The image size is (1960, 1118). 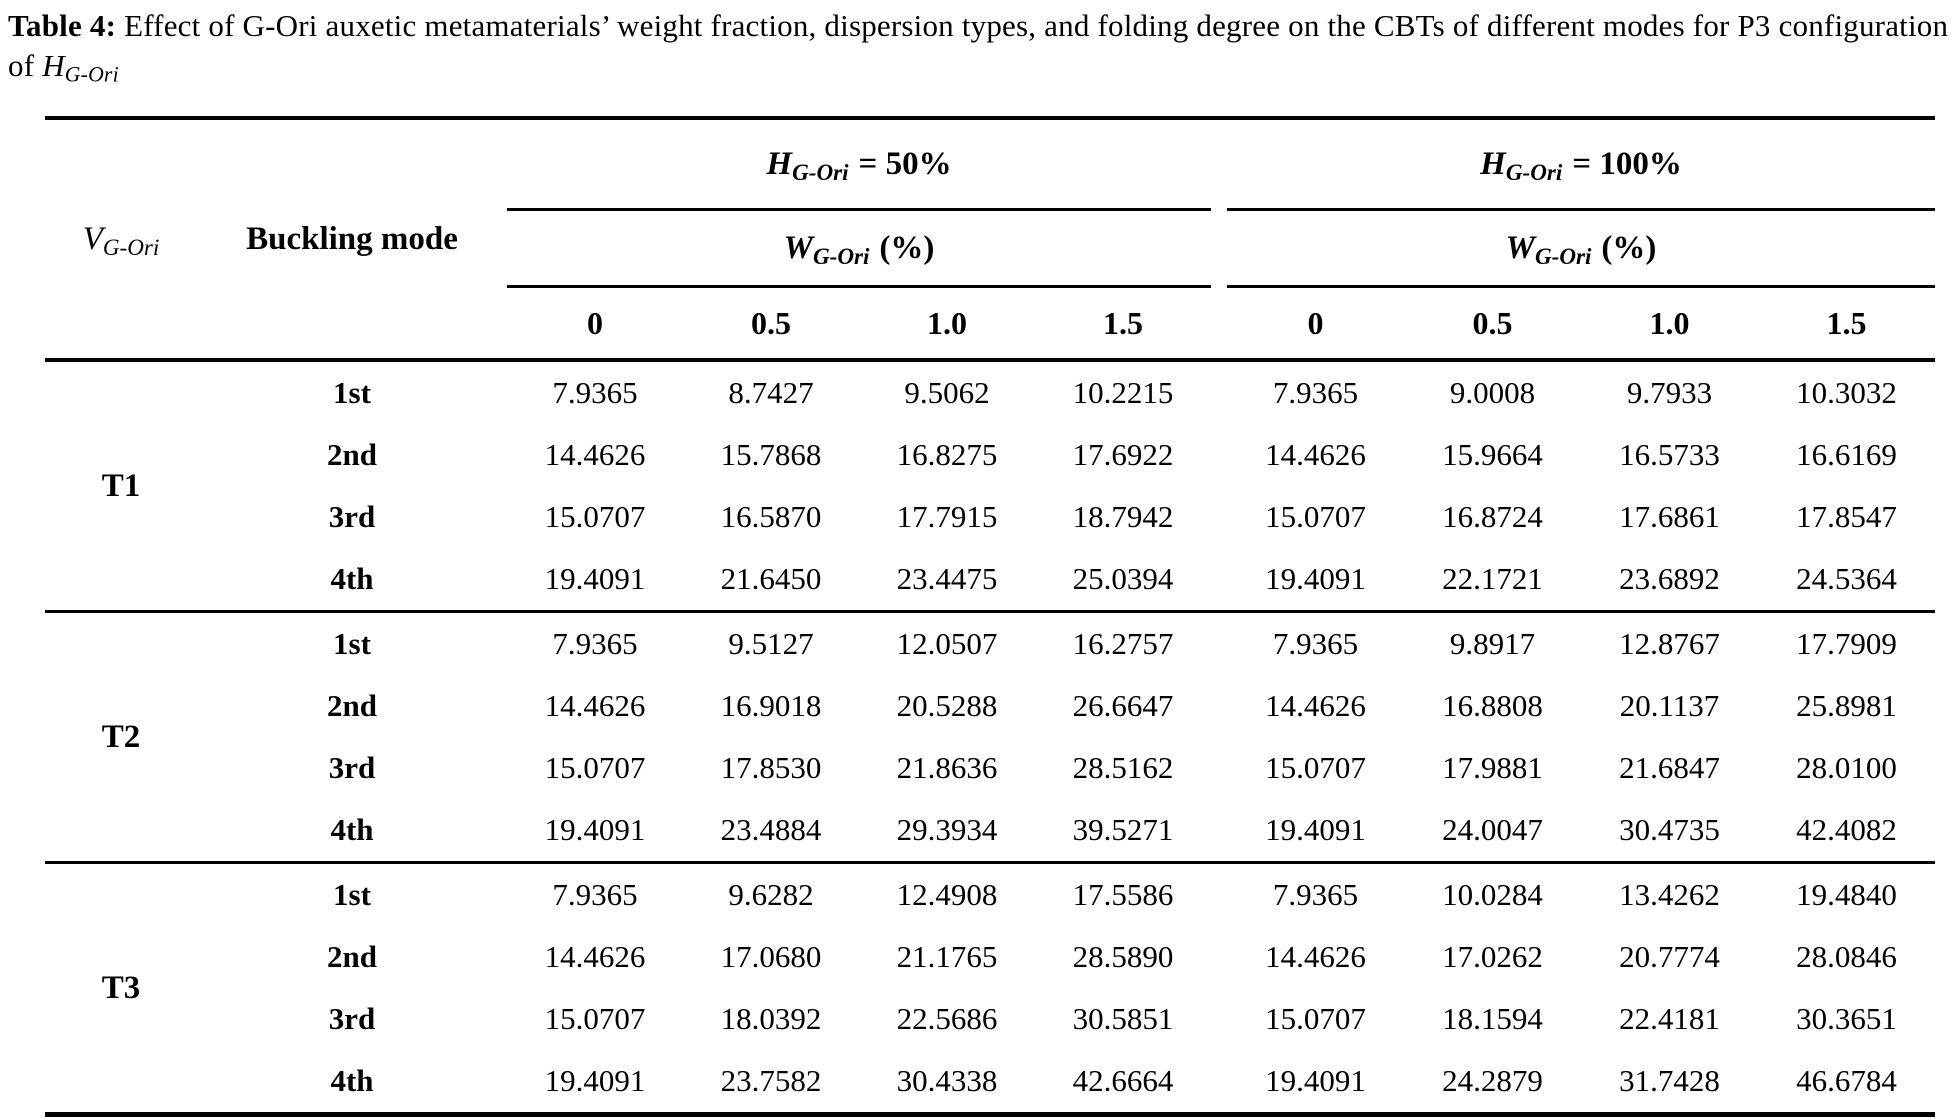 I want to click on cbt-value: 30.3651, so click(x=1846, y=1018).